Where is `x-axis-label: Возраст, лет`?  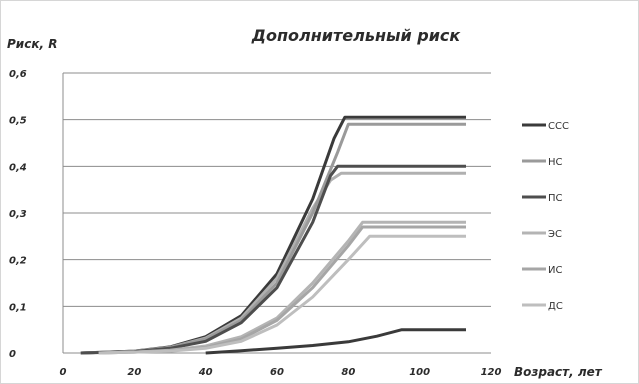 x-axis-label: Возраст, лет is located at coordinates (558, 372).